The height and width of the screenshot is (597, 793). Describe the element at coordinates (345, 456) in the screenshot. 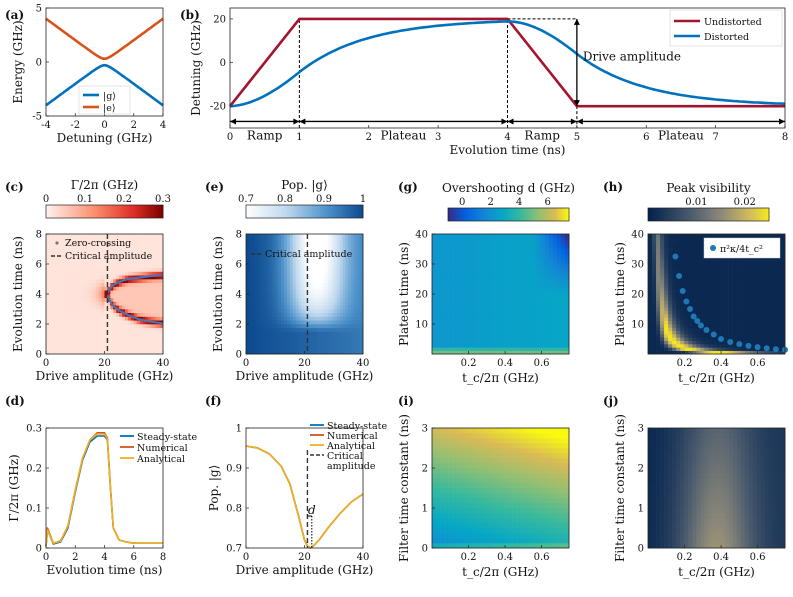

I see `f-legend-critical-label: Critical` at that location.